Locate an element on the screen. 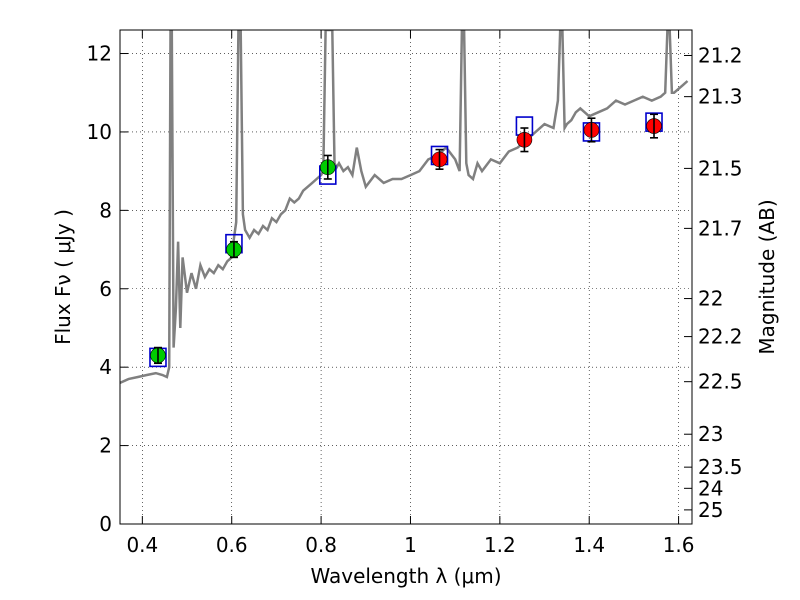 The width and height of the screenshot is (800, 600). y2-tick-label: 22.2 is located at coordinates (720, 337).